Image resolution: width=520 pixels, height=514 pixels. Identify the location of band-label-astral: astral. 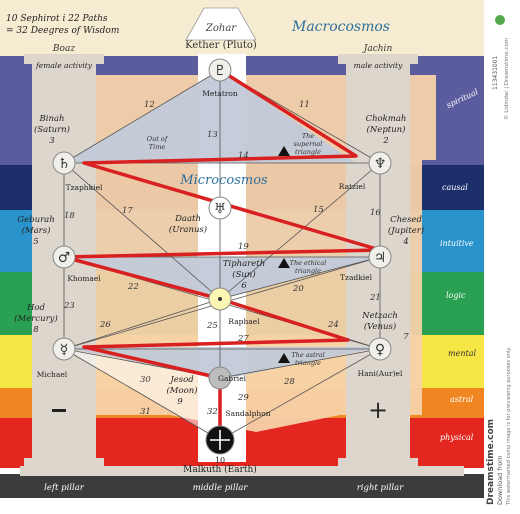
(462, 399).